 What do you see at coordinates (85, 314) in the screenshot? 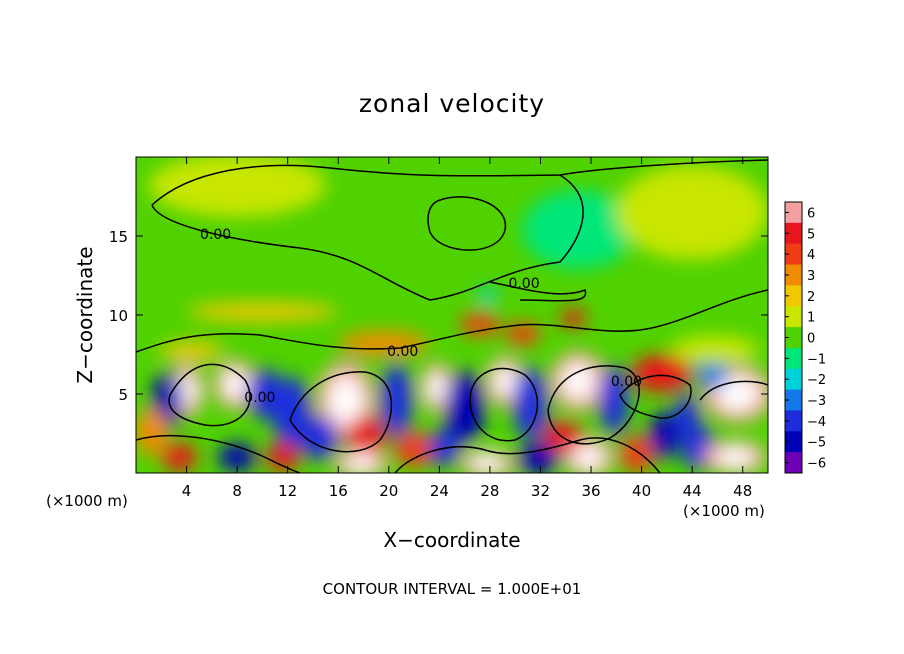
I see `y-axis-label: Z−coordinate` at bounding box center [85, 314].